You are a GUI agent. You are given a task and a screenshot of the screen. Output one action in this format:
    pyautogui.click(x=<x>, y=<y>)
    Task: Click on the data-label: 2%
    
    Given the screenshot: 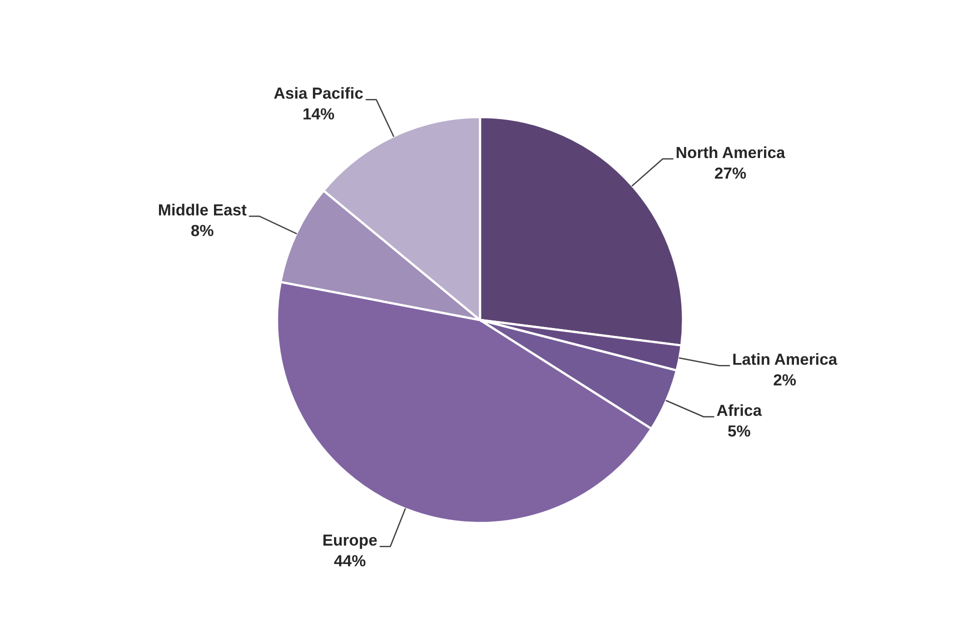 What is the action you would take?
    pyautogui.click(x=785, y=380)
    